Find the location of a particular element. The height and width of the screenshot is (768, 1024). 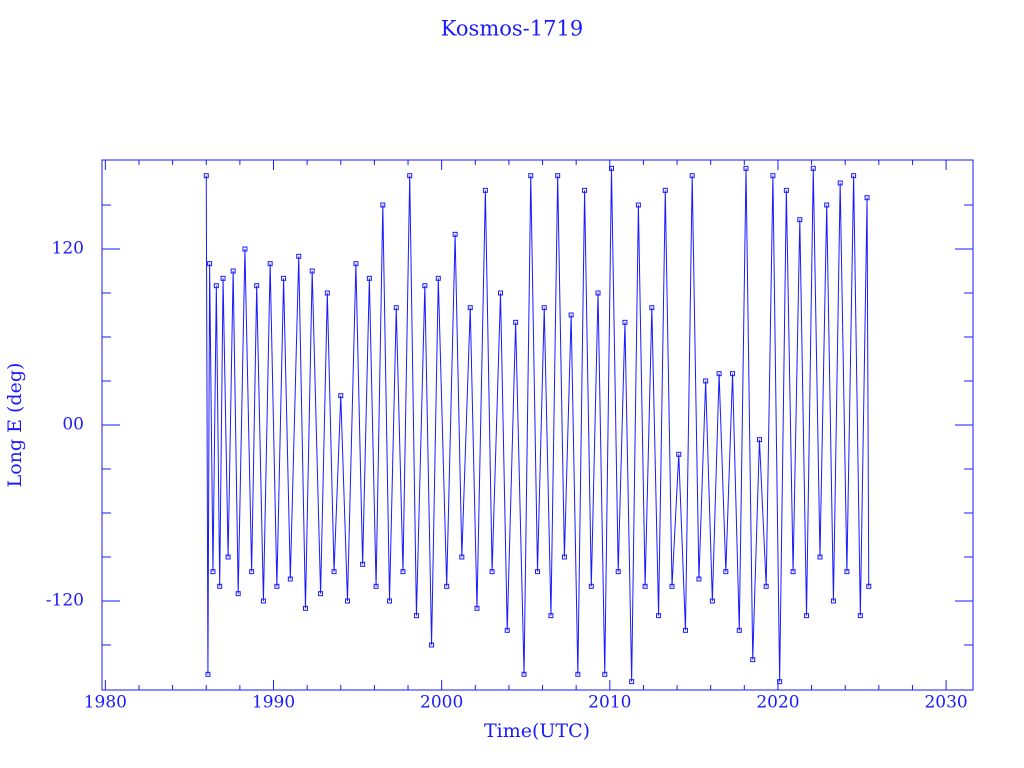

x-tick-label: 1990 is located at coordinates (273, 703).